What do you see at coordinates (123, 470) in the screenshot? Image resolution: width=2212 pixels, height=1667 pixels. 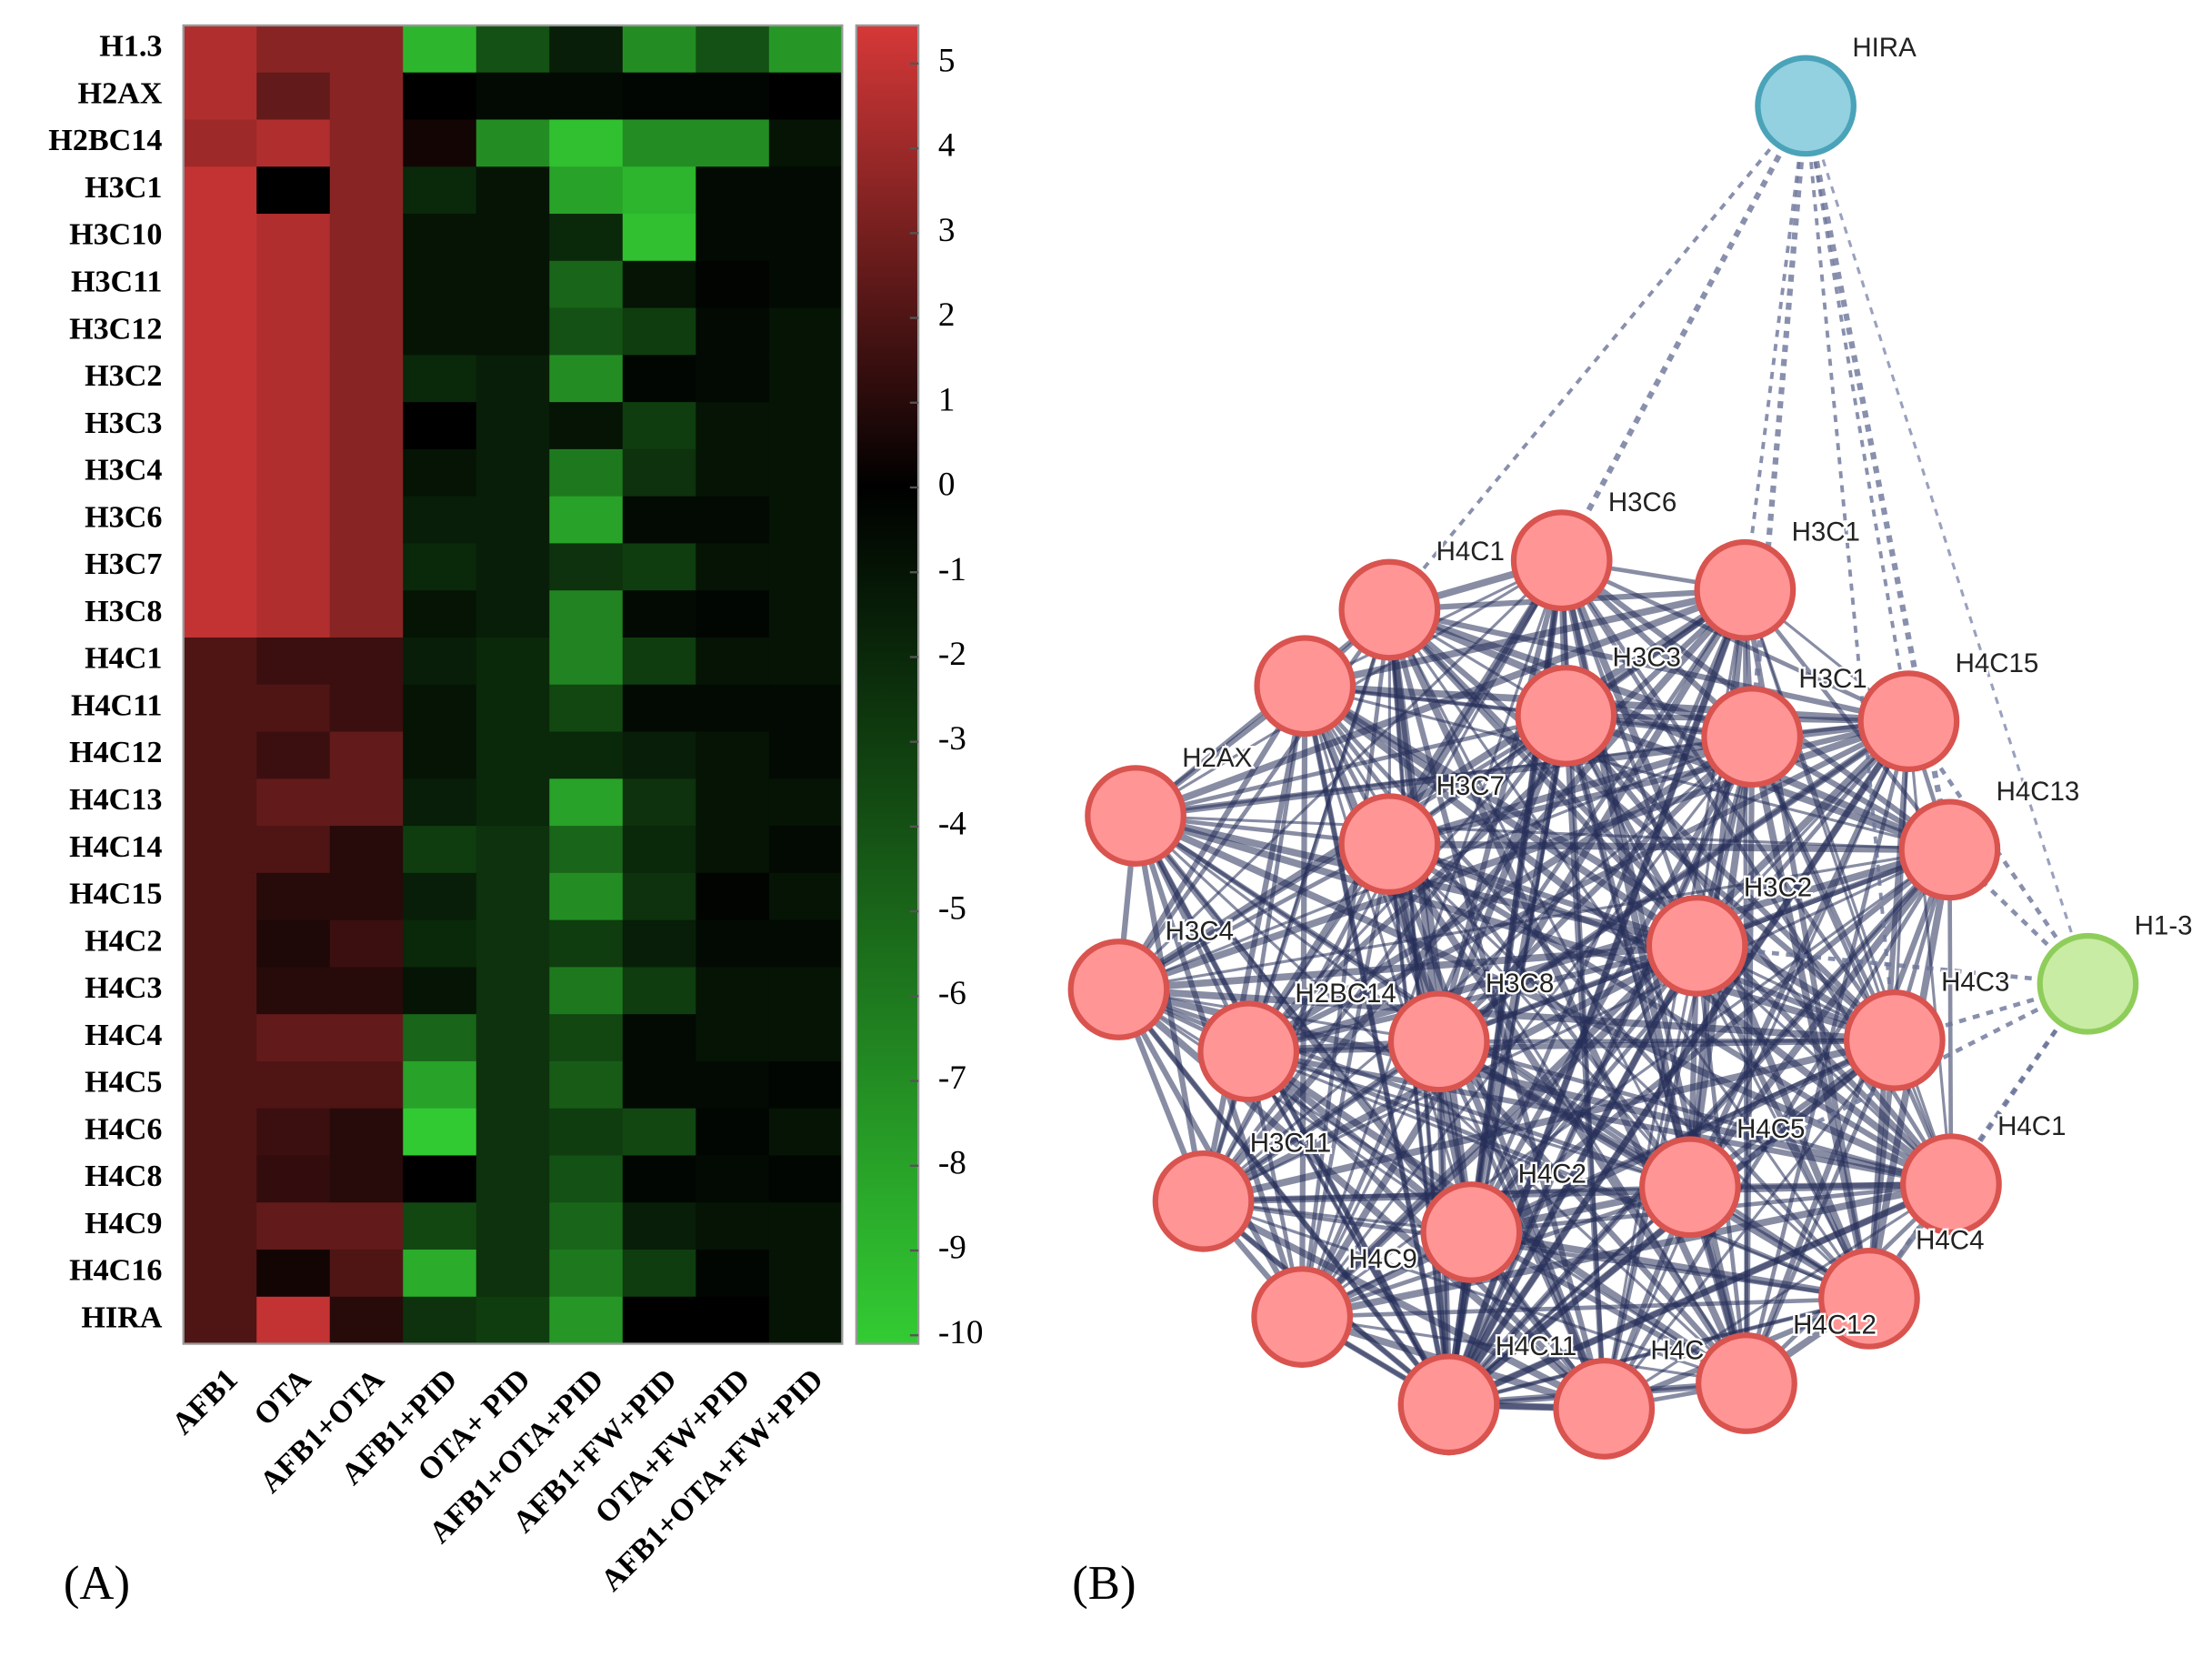 I see `row-label: H3C4` at bounding box center [123, 470].